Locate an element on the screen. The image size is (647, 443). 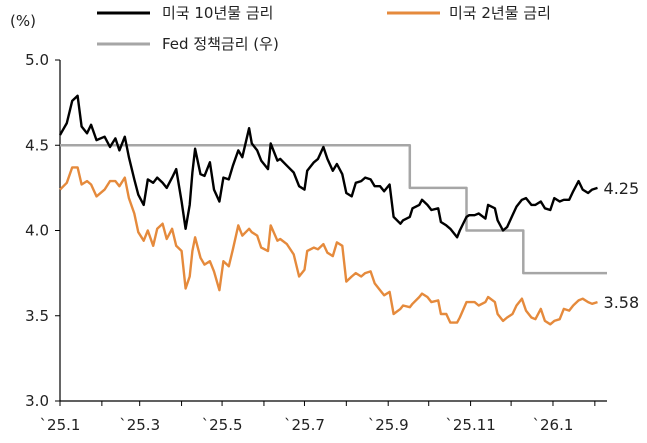
x-tick-label: `25.9 is located at coordinates (388, 425).